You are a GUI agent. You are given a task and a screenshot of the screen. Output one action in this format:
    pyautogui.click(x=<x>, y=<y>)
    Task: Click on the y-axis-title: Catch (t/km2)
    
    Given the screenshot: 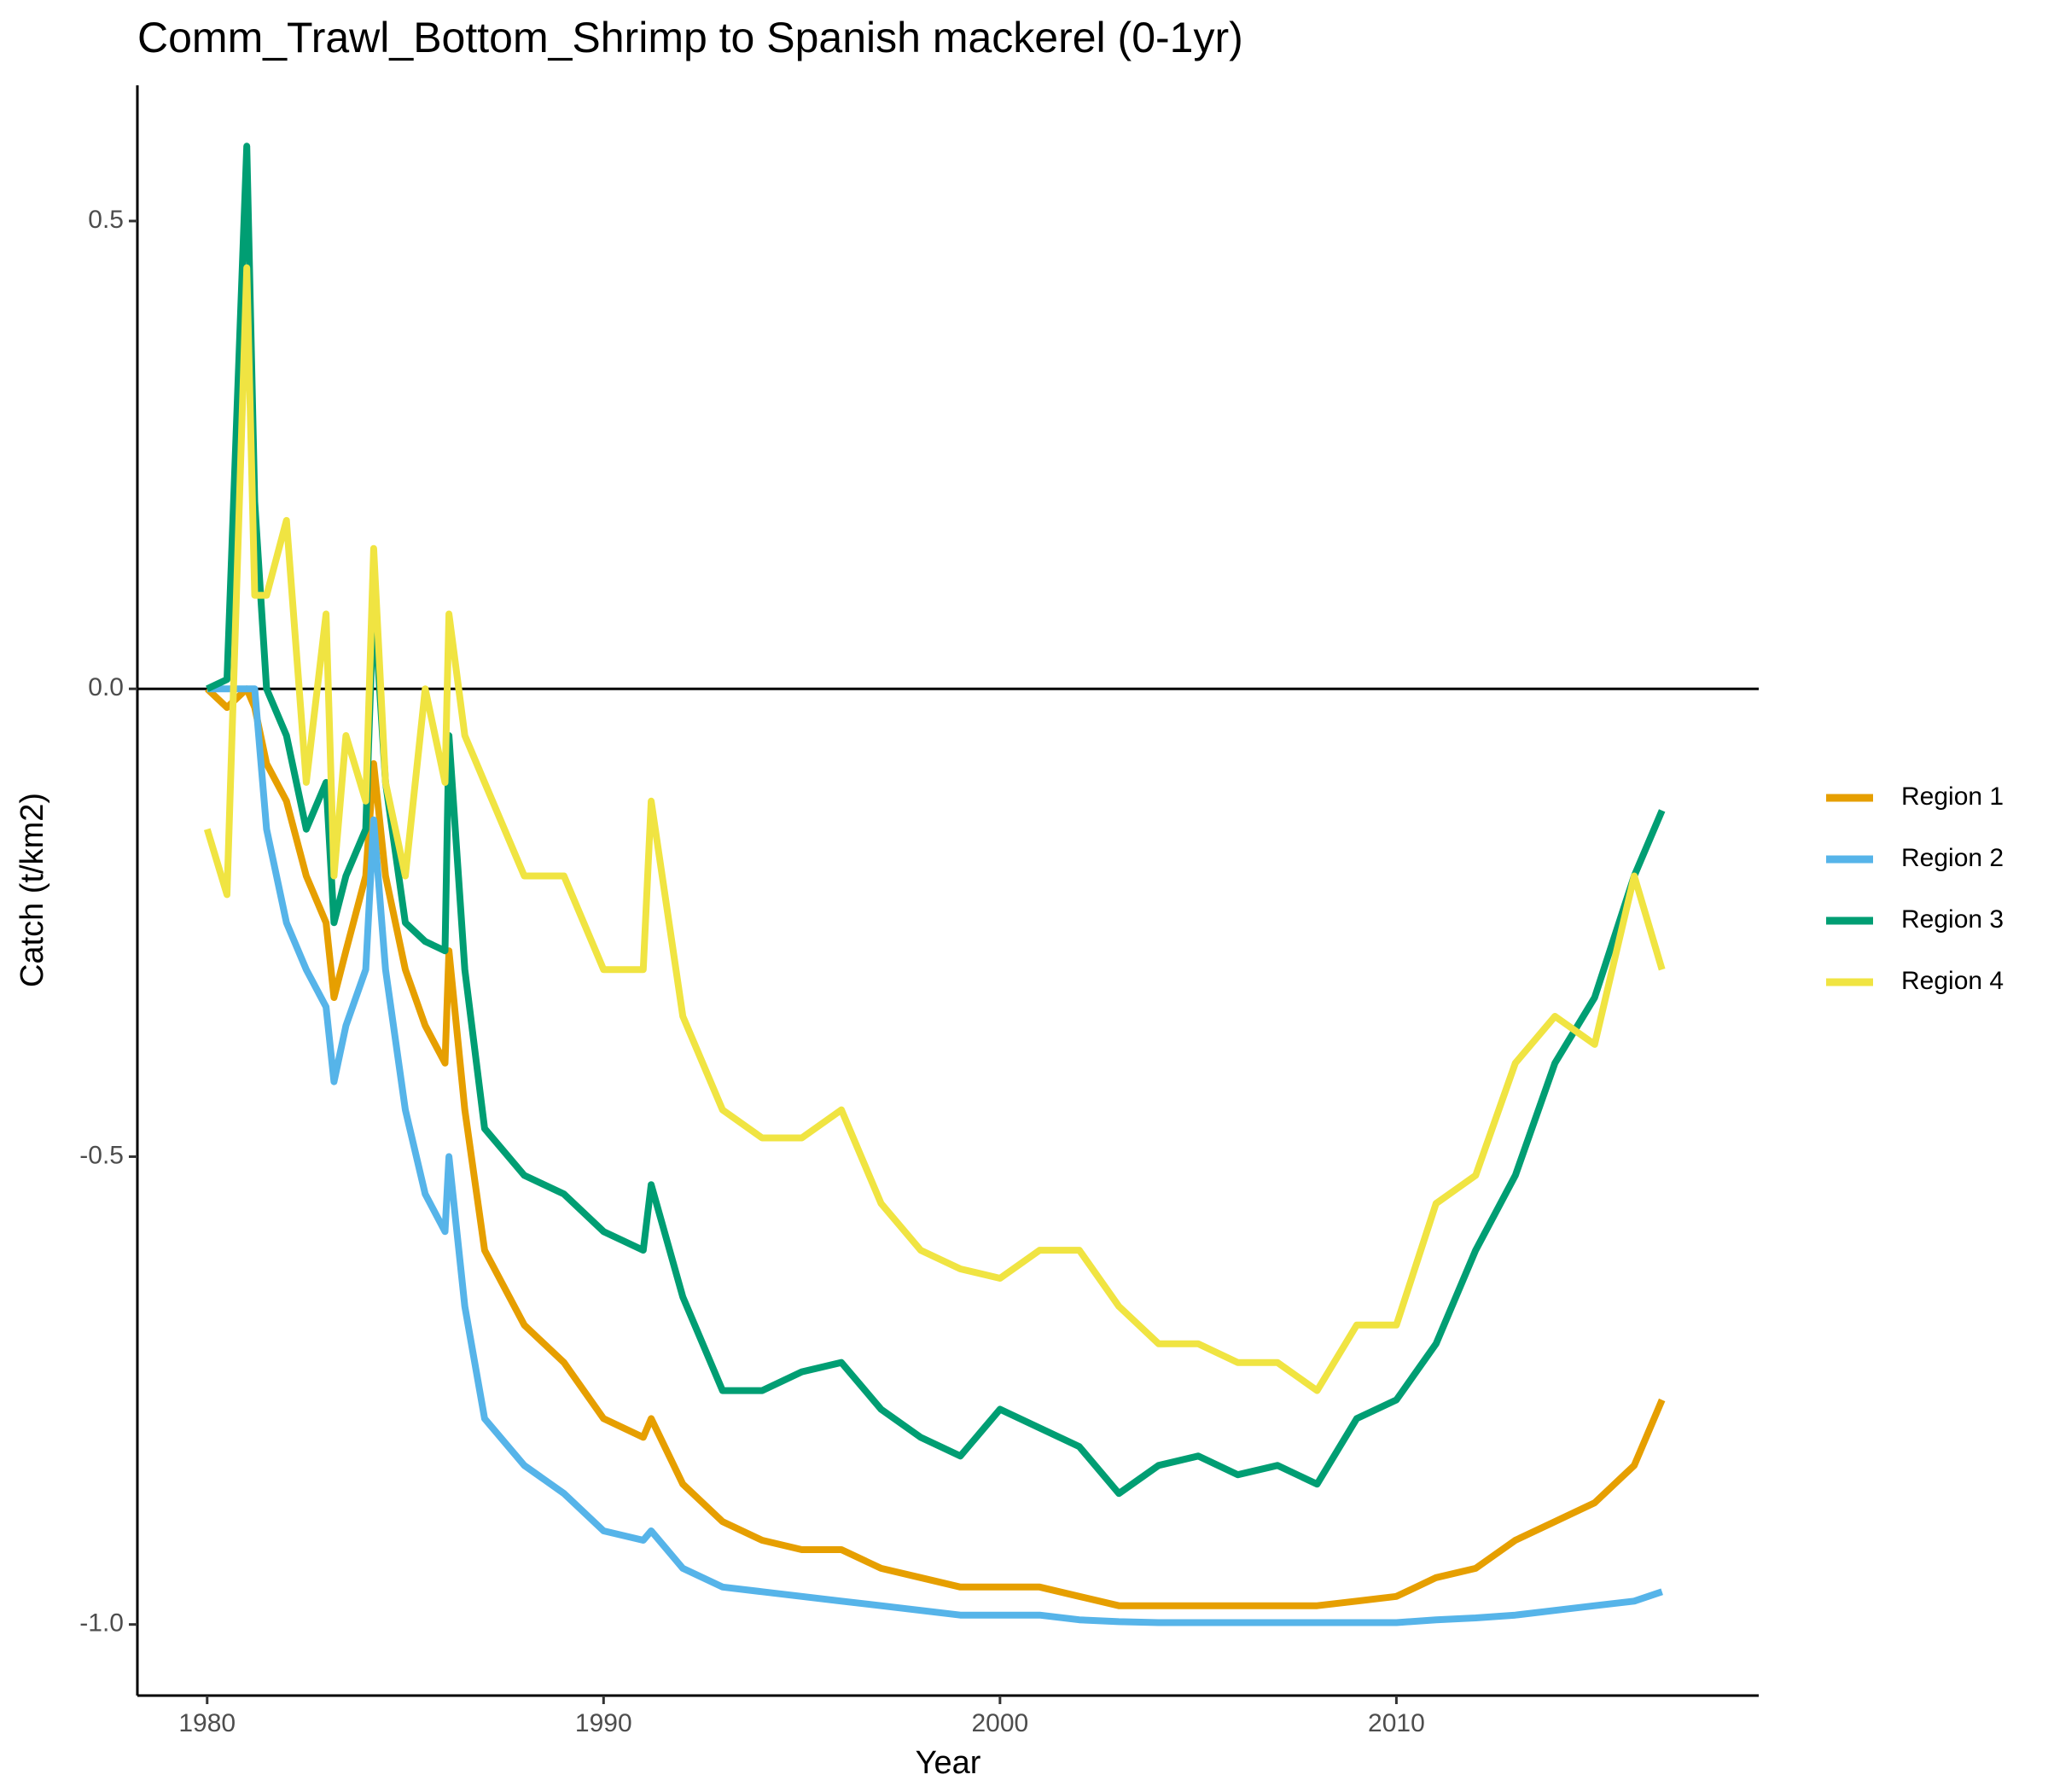 What is the action you would take?
    pyautogui.click(x=32, y=890)
    